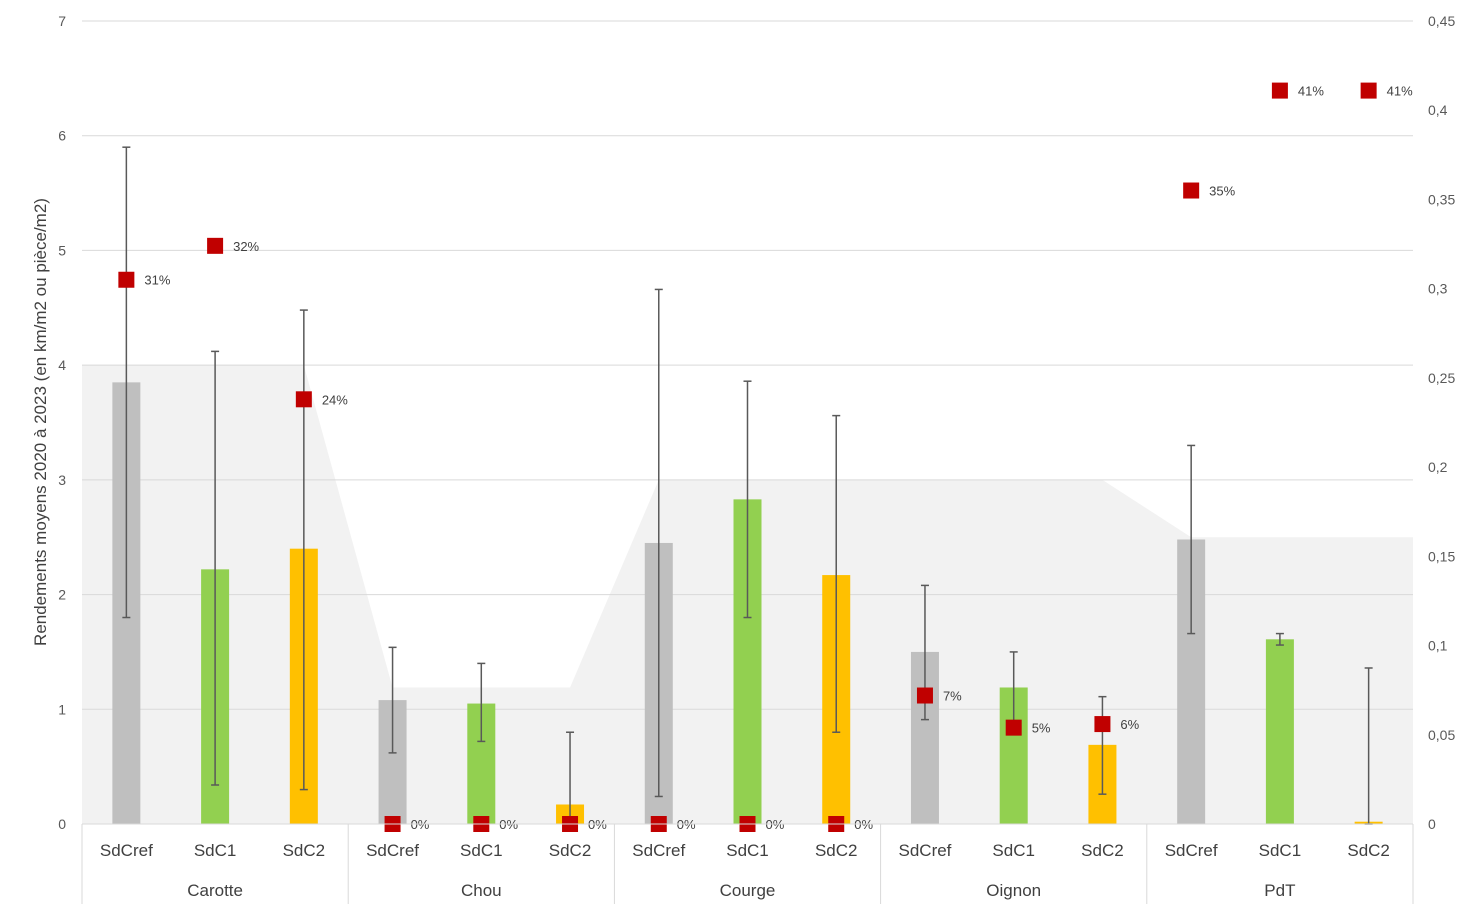 This screenshot has width=1472, height=914. I want to click on y2-tick-label: 0,45, so click(1441, 21).